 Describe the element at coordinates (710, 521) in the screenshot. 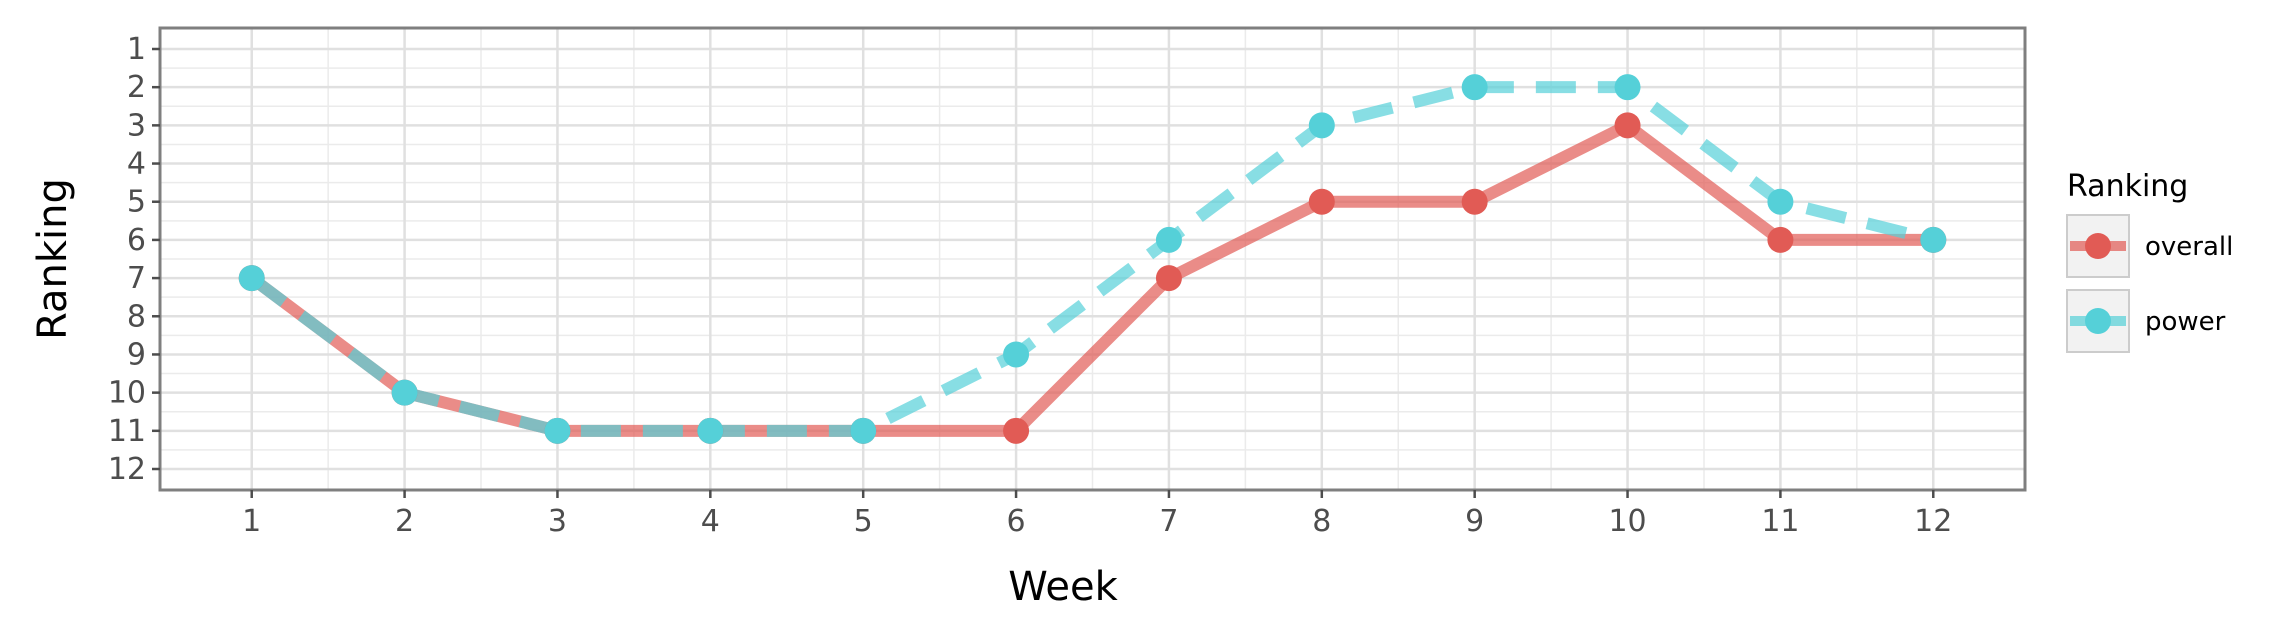

I see `x-tick-label: 4` at that location.